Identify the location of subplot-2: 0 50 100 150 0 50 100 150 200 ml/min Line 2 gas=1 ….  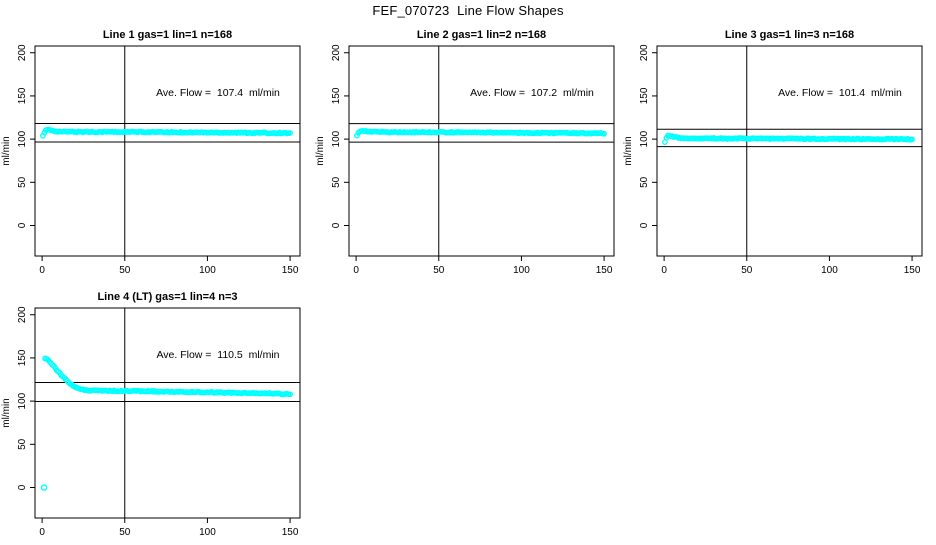
(465, 152).